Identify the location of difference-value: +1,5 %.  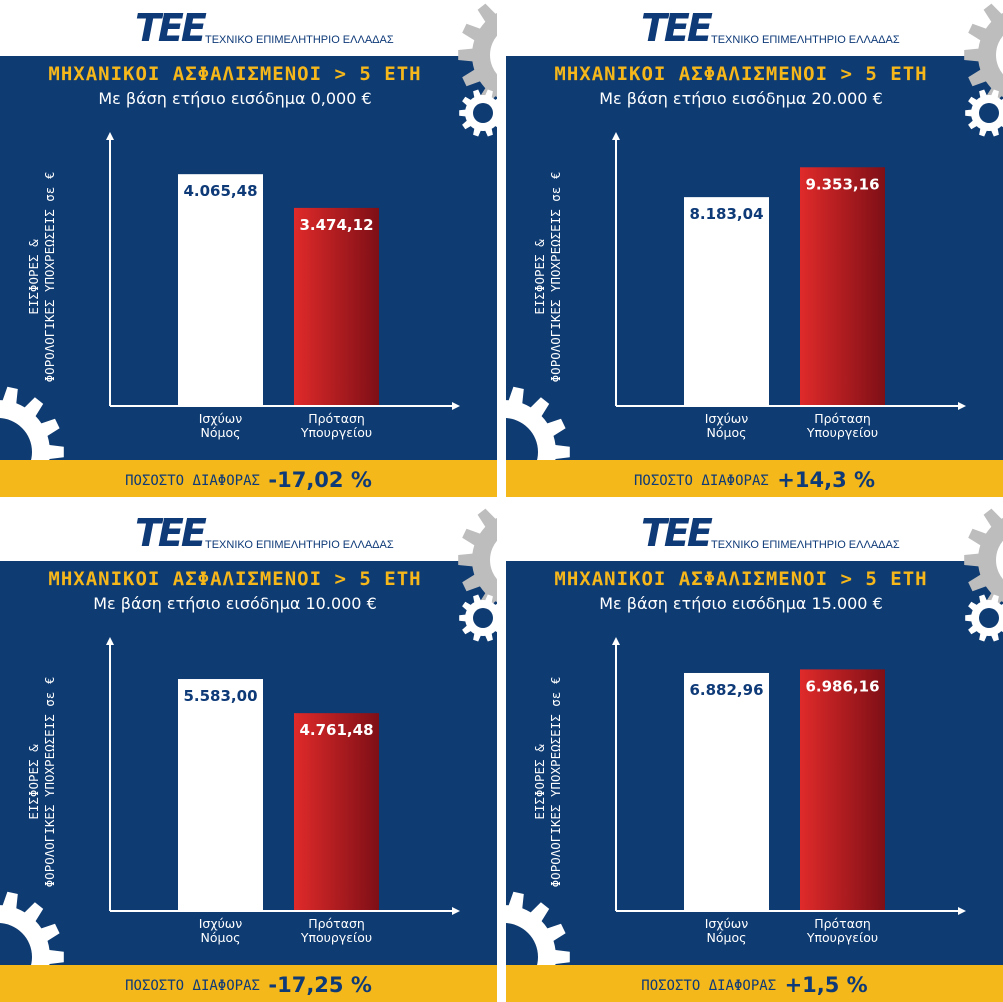
(826, 985).